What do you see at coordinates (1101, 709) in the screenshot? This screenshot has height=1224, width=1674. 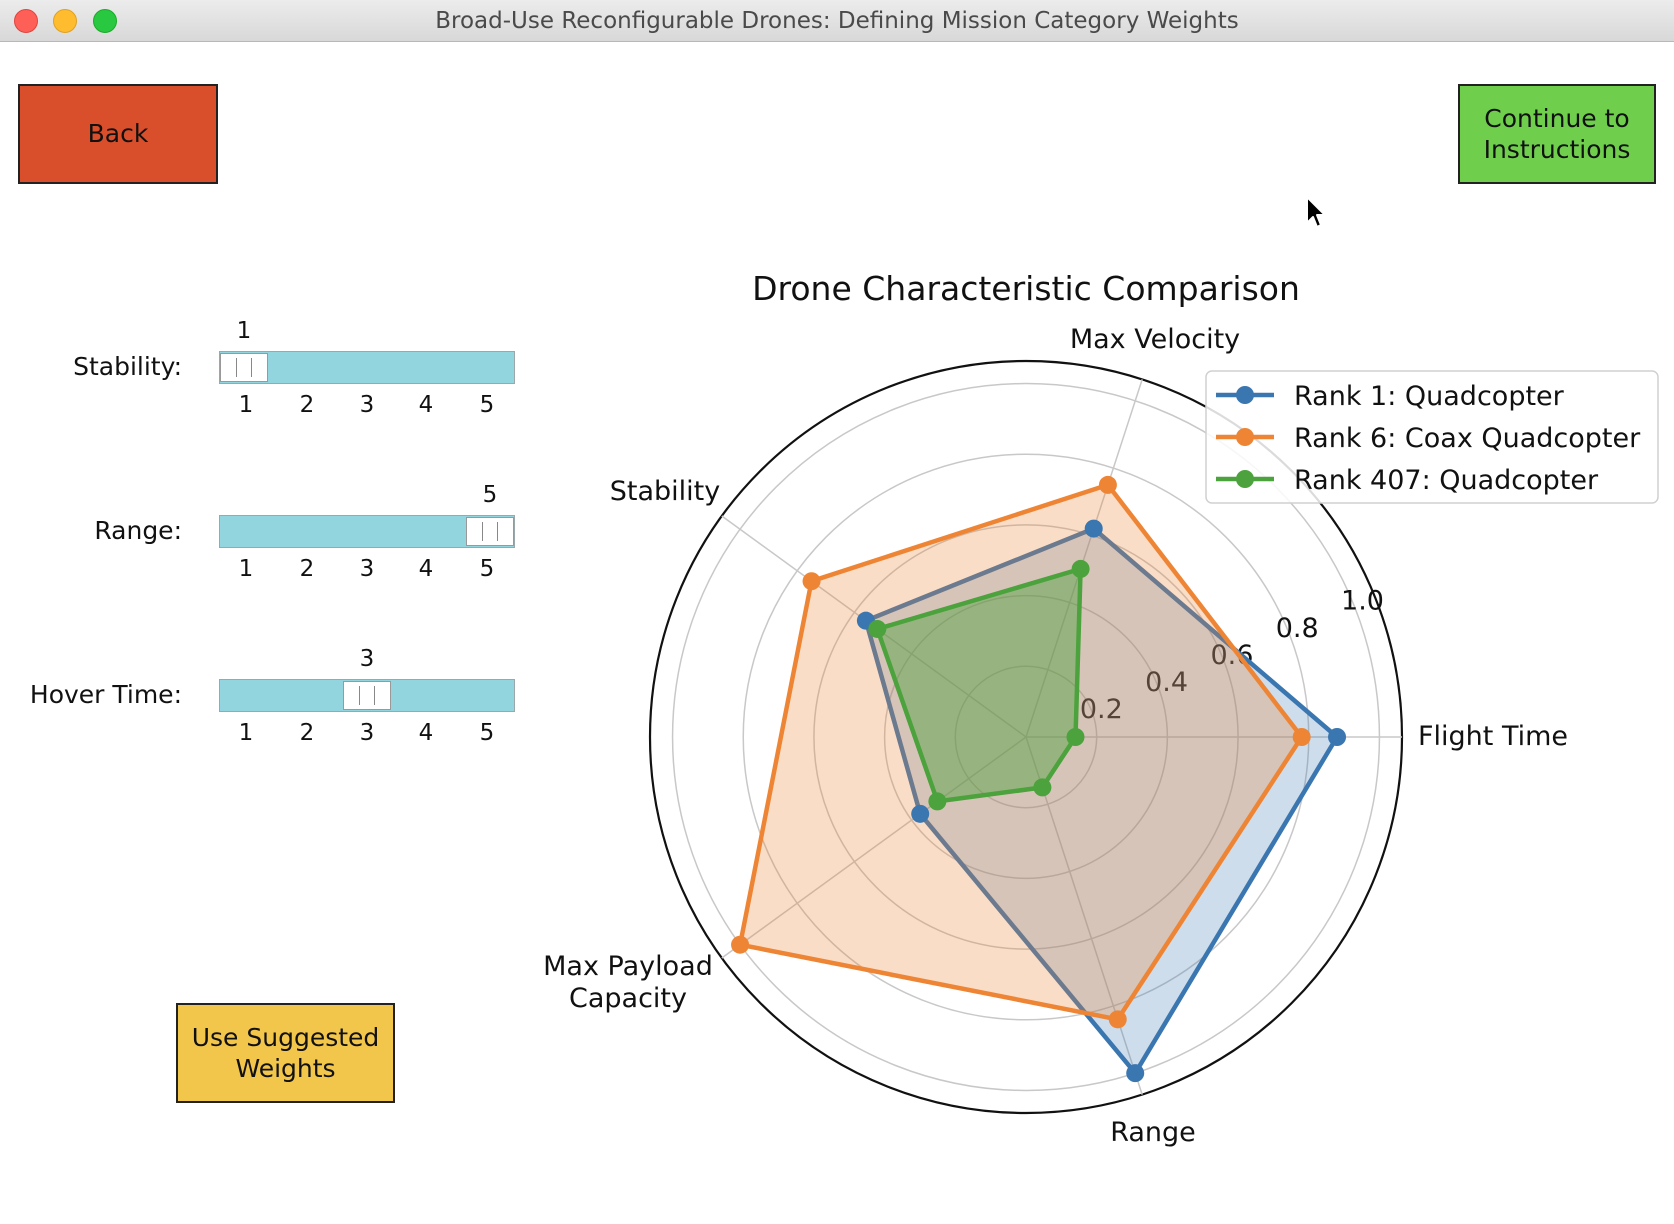 I see `radial-tick-label: 0.2` at bounding box center [1101, 709].